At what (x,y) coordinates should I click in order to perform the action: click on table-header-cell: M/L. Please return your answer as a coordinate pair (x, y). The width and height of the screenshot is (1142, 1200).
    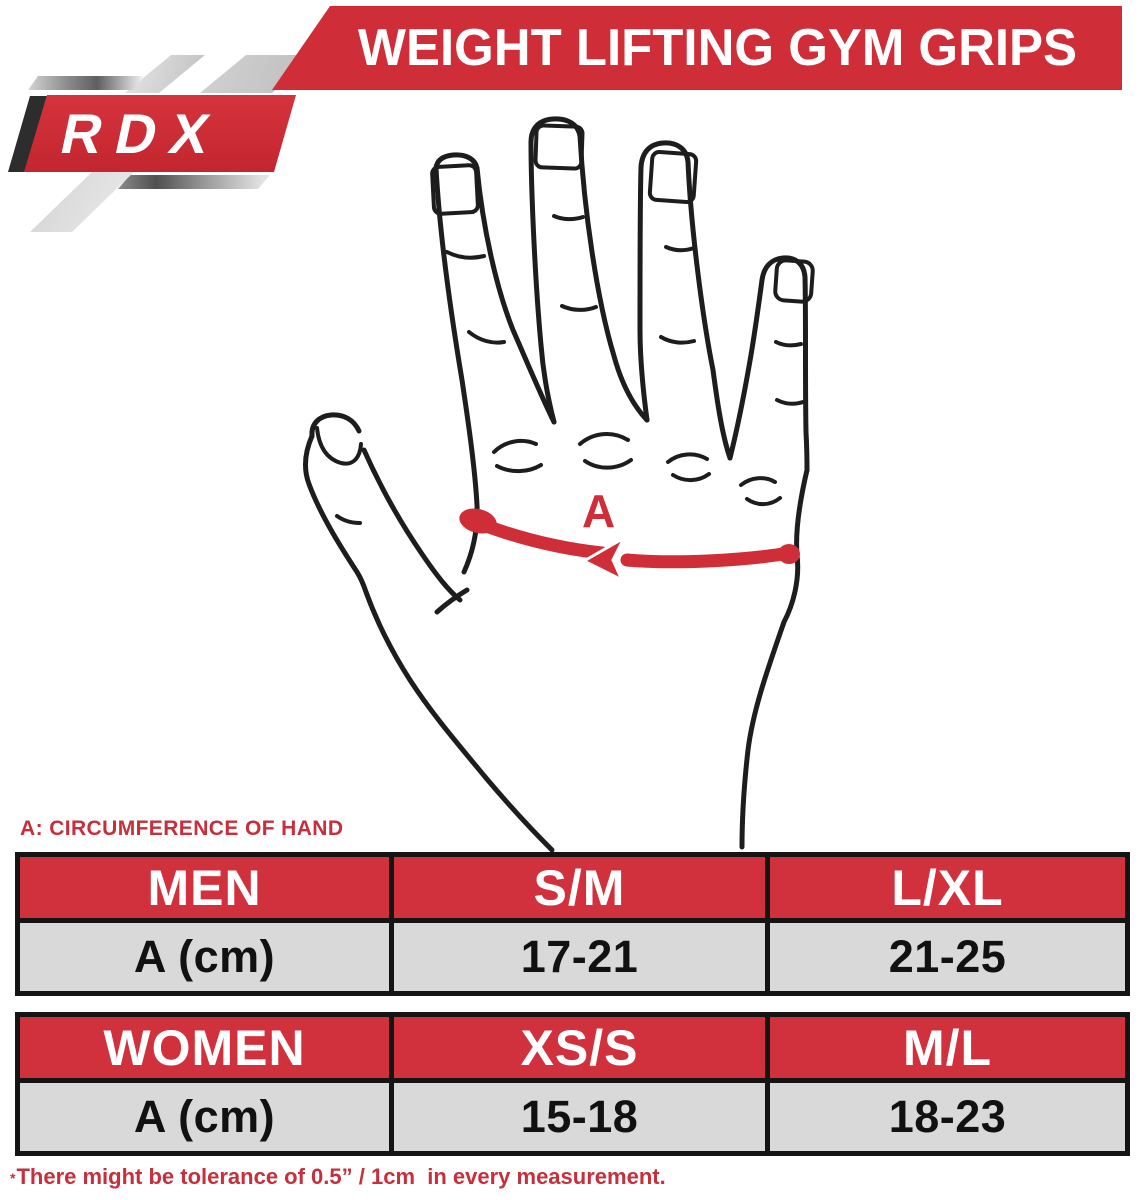
    Looking at the image, I should click on (947, 1047).